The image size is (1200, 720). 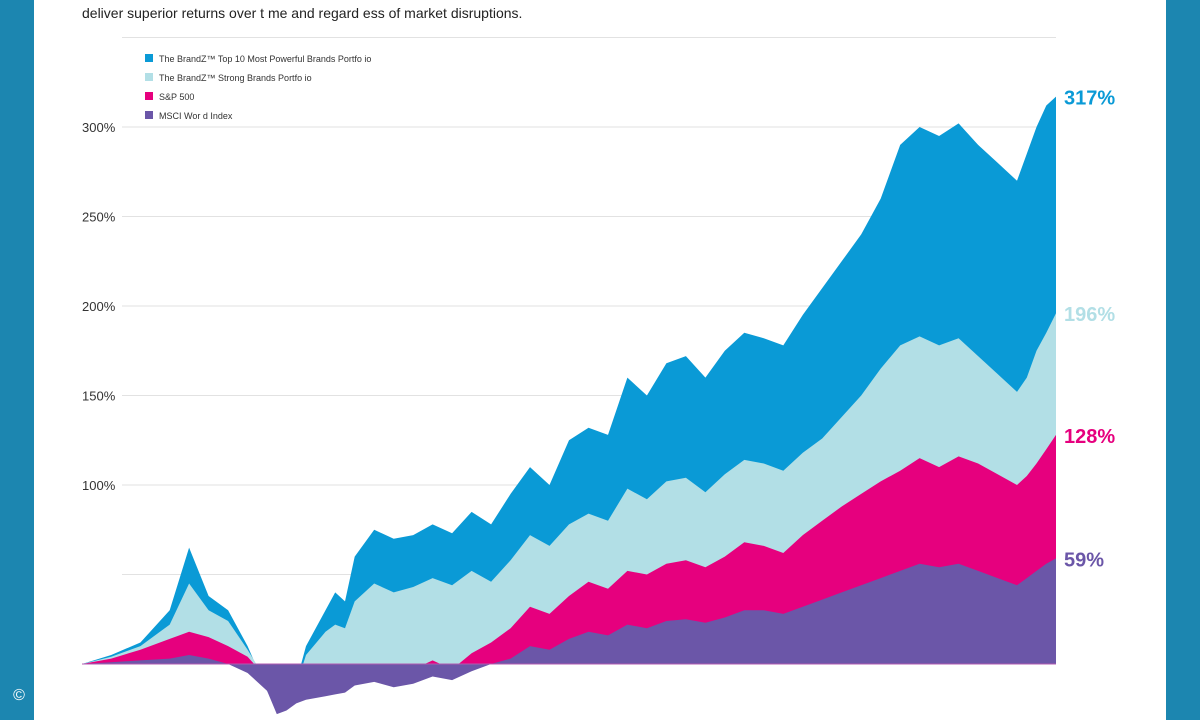 I want to click on end-label-series-1: 317%, so click(x=1089, y=99).